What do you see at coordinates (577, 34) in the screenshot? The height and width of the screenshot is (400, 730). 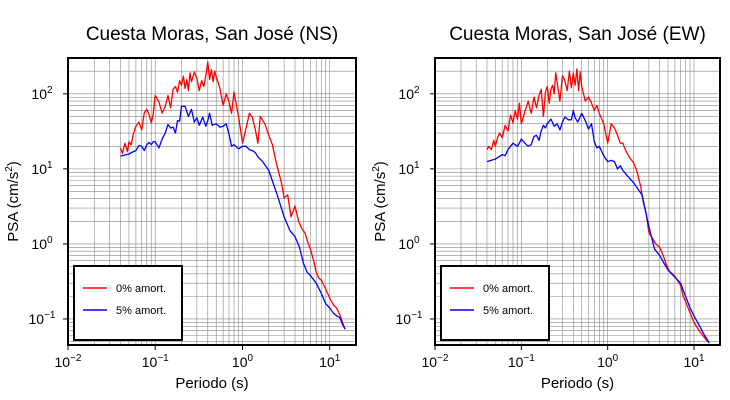 I see `chart-title: Cuesta Moras, San José (EW)` at bounding box center [577, 34].